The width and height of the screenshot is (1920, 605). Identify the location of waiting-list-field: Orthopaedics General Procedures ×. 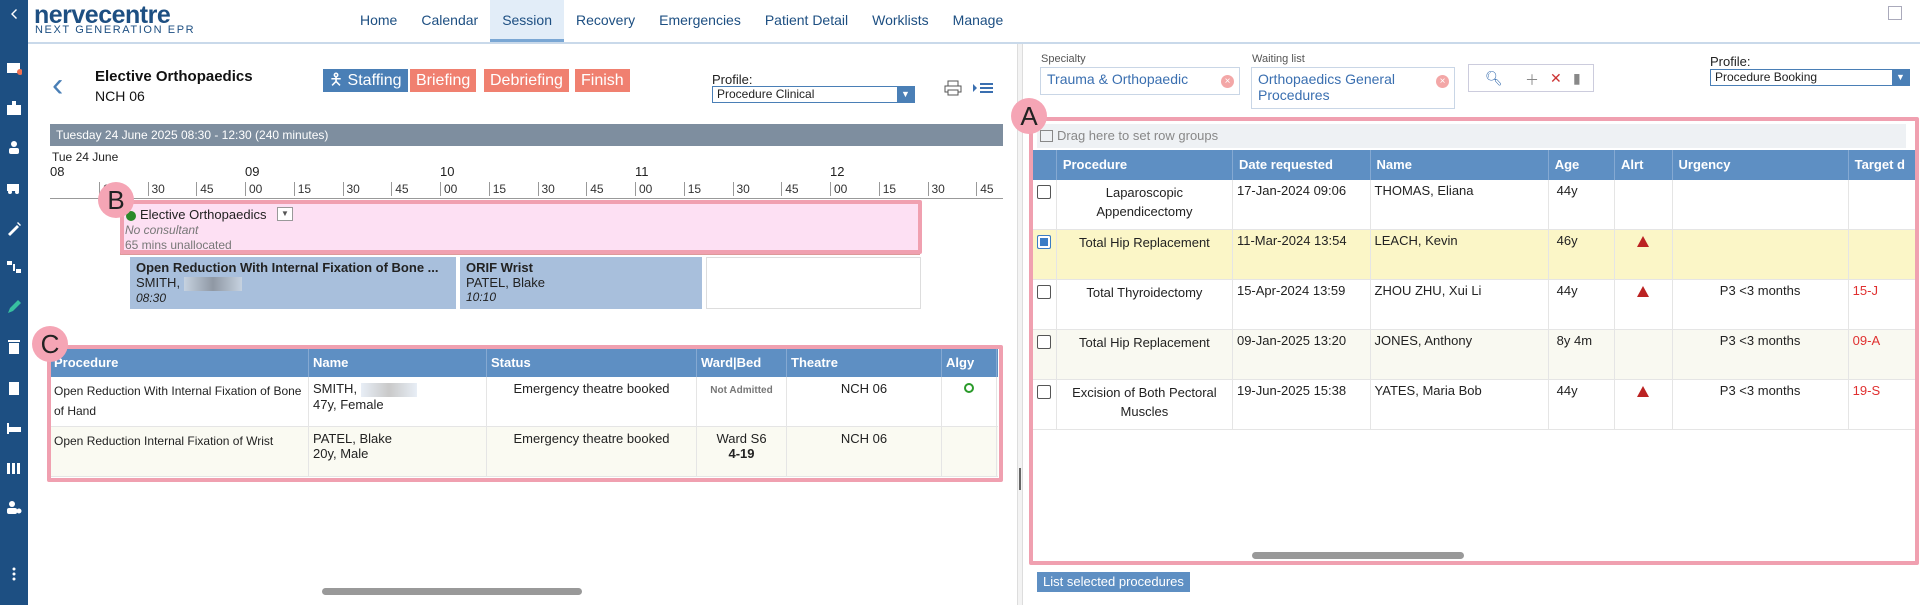
(1353, 88).